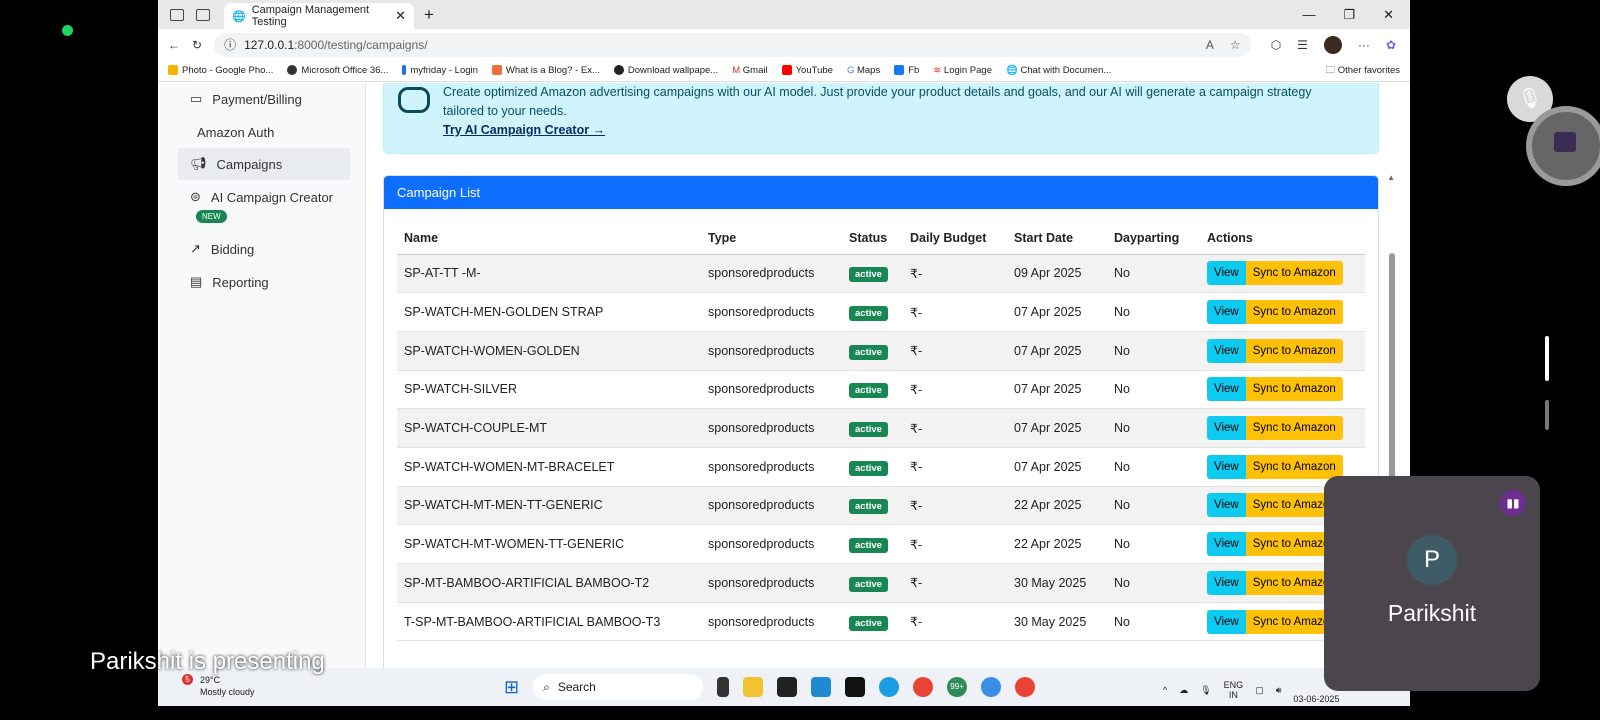 The height and width of the screenshot is (720, 1600). What do you see at coordinates (957, 687) in the screenshot?
I see `whatsapp-icon: 99+` at bounding box center [957, 687].